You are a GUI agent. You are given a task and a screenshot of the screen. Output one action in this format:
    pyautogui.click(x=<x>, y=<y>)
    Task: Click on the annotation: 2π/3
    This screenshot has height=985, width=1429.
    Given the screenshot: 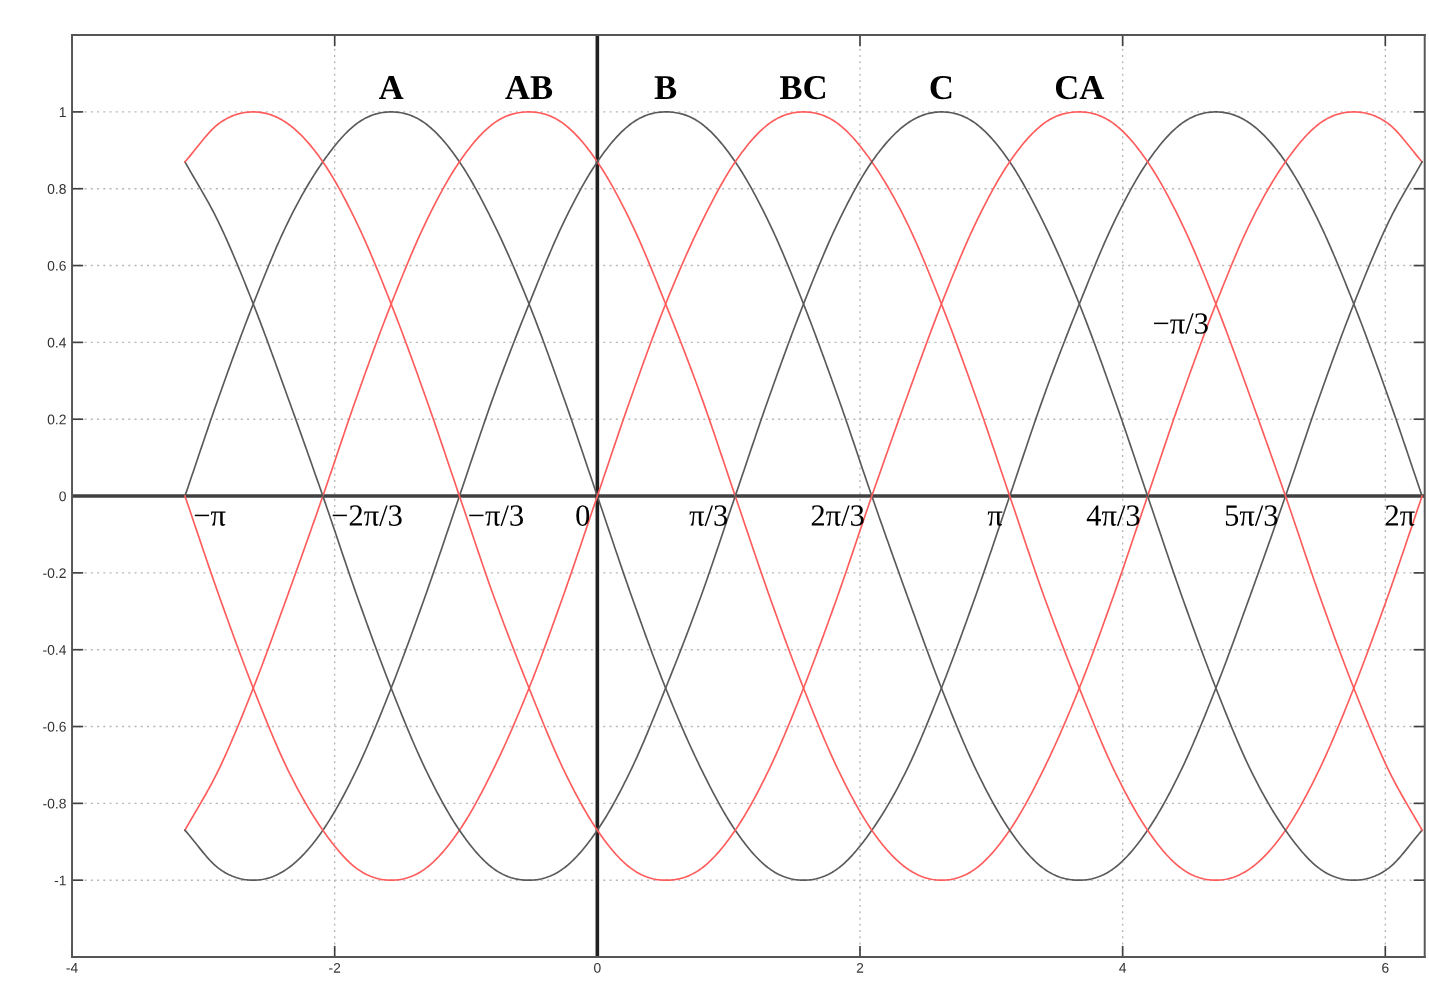 What is the action you would take?
    pyautogui.click(x=837, y=515)
    